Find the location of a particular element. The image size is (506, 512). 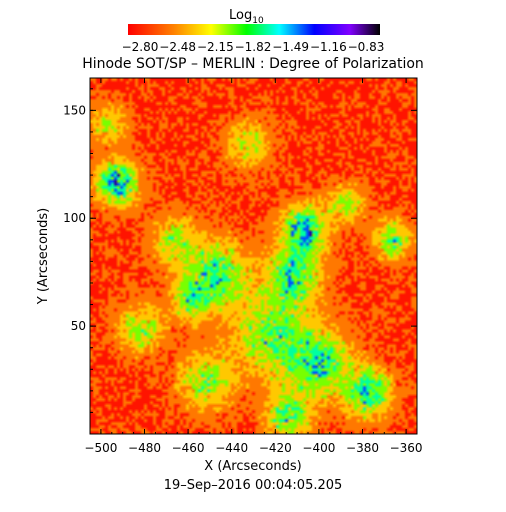

colorbar-tick-label: −0.83 is located at coordinates (366, 47).